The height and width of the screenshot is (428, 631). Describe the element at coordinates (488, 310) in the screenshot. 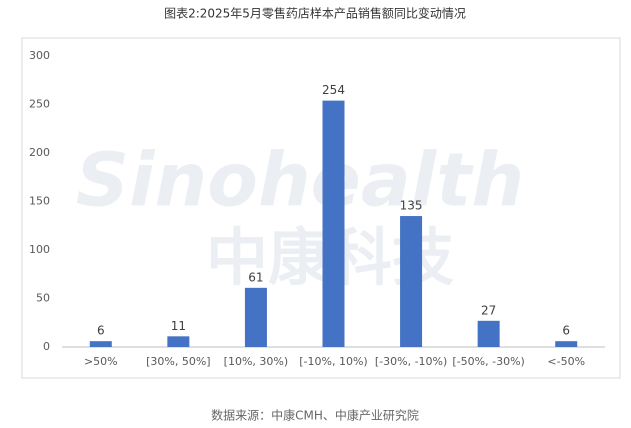

I see `data-label: 27` at that location.